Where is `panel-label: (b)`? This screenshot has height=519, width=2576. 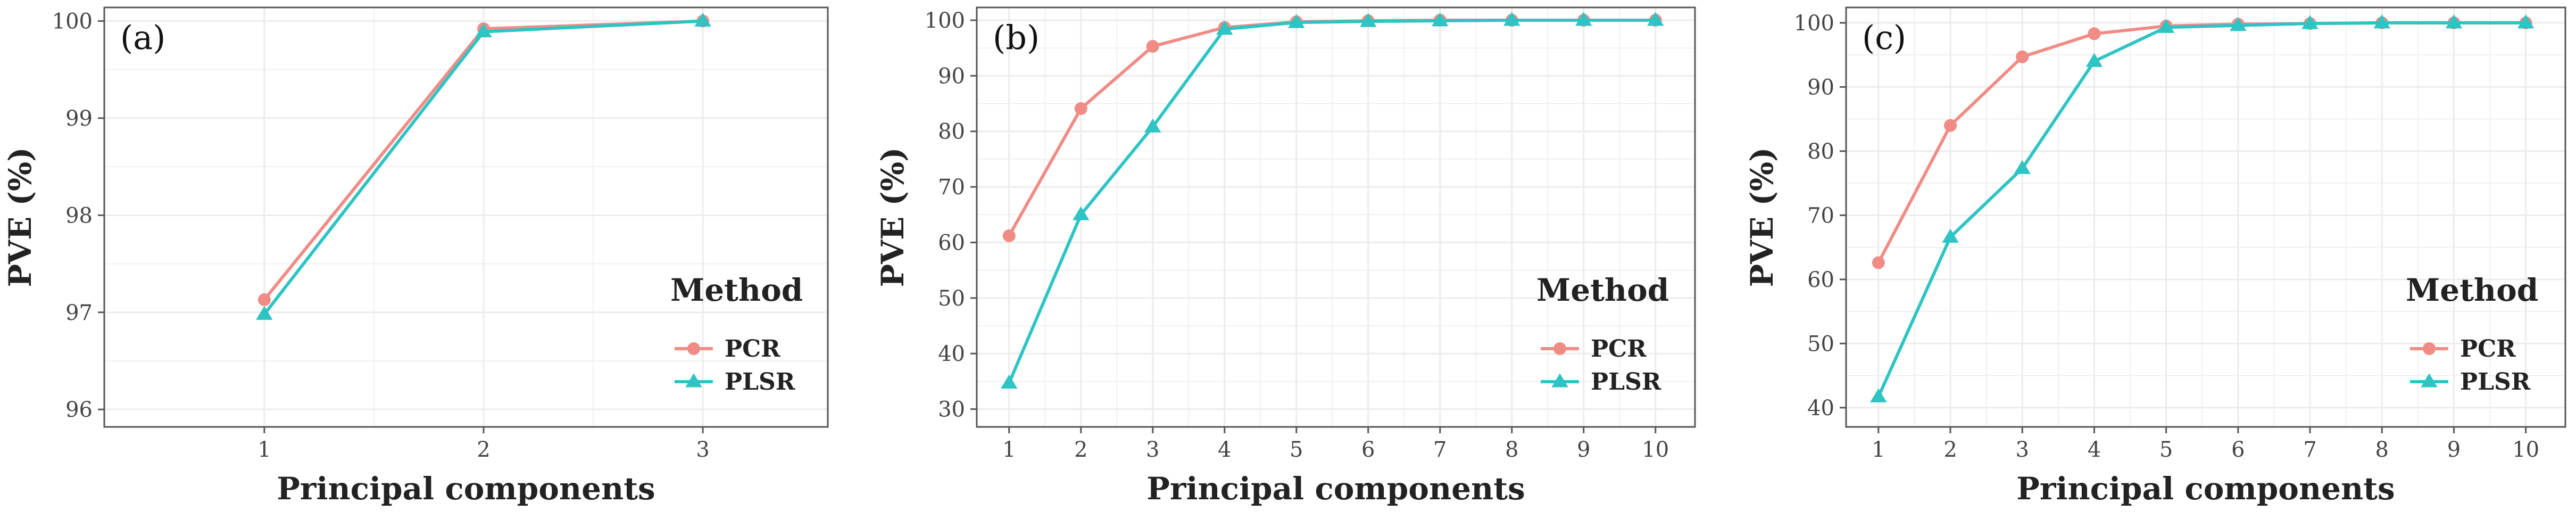
panel-label: (b) is located at coordinates (1016, 37).